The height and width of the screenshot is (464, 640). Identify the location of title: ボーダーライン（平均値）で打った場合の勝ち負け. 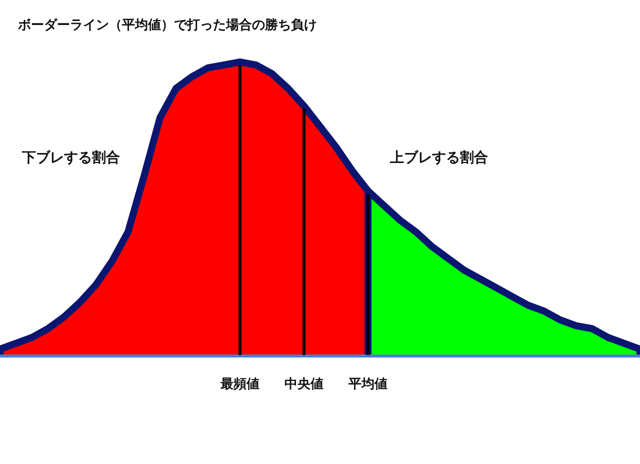
(167, 25).